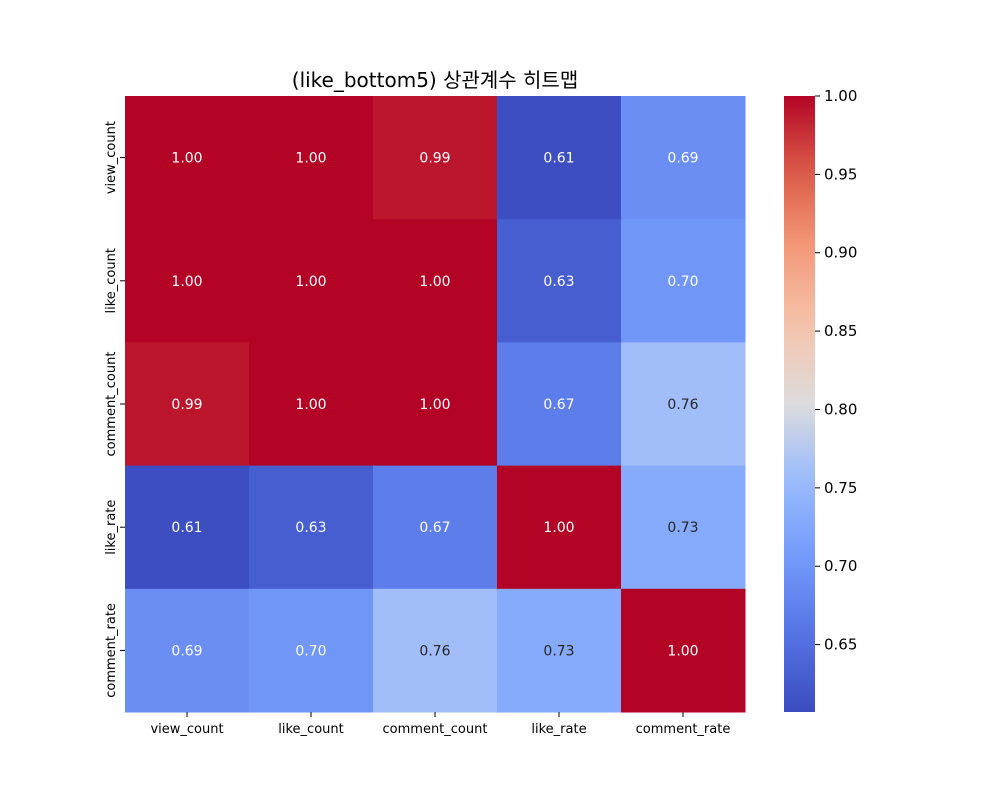 The height and width of the screenshot is (800, 1000). Describe the element at coordinates (310, 729) in the screenshot. I see `x-tick-label: like_count` at that location.